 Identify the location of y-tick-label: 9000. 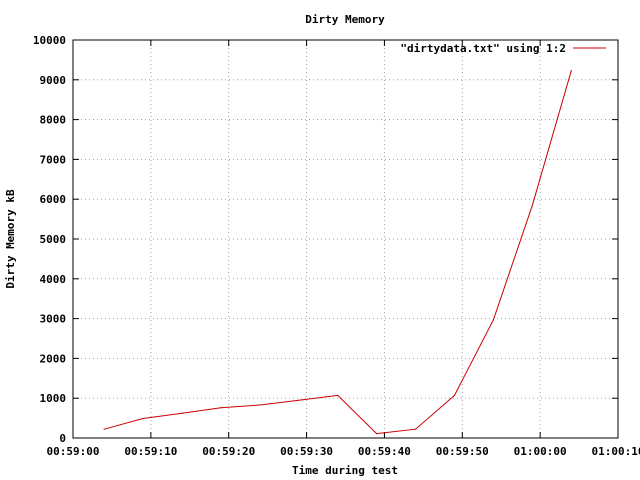
(53, 80).